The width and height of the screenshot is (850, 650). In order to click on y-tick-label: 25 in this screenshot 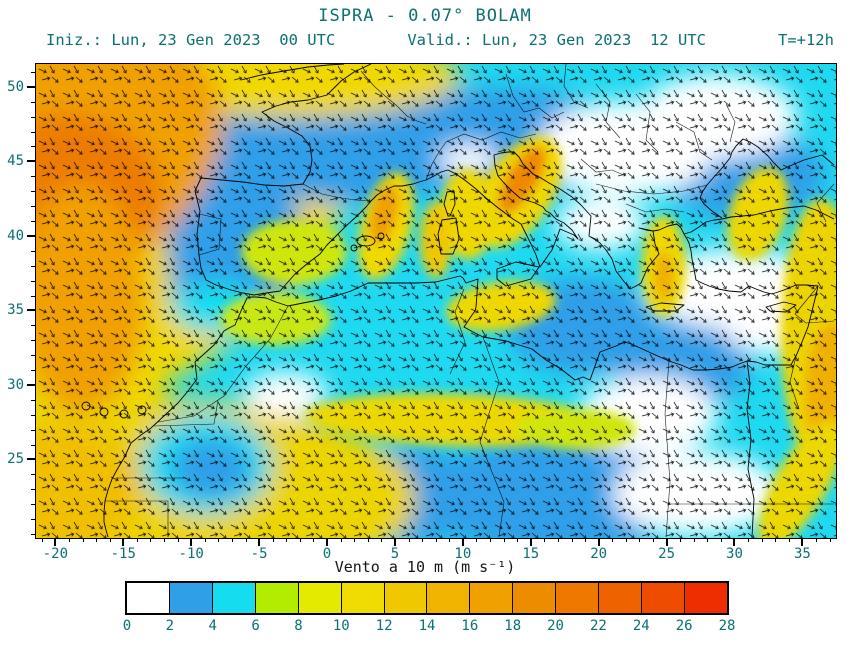, I will do `click(15, 459)`.